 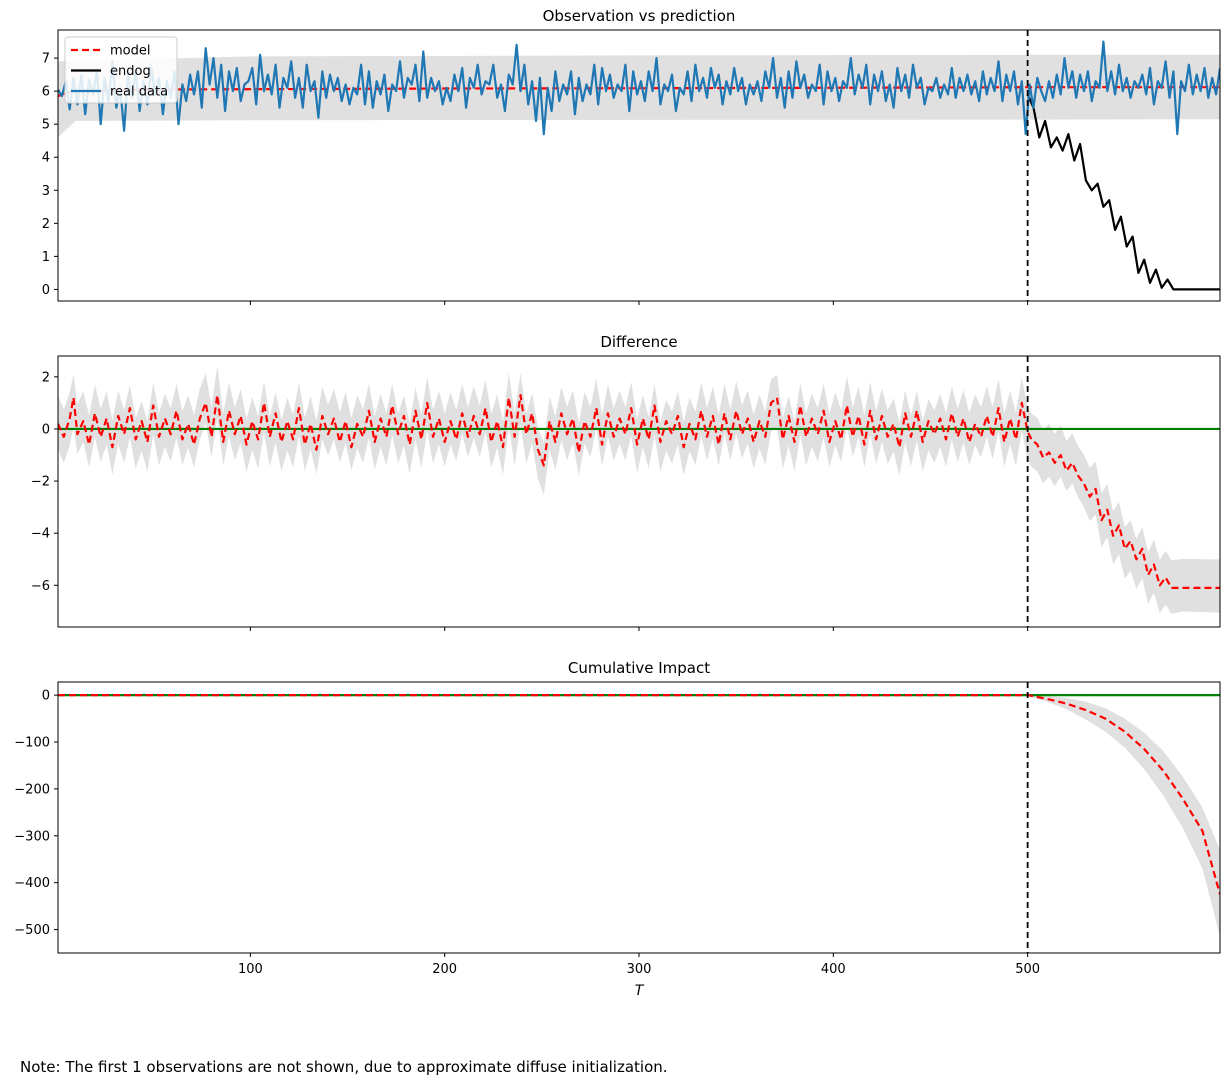 I want to click on y-tick-label: 5, so click(x=46, y=125).